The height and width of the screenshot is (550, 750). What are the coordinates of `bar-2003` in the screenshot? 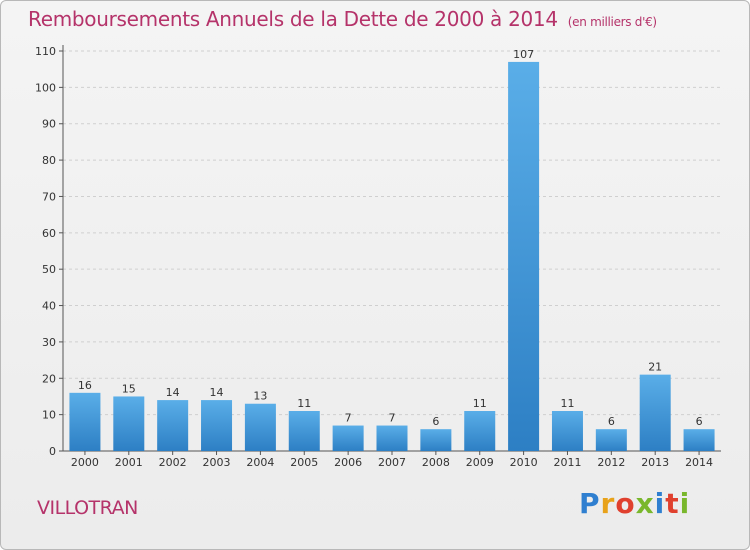 It's located at (217, 425).